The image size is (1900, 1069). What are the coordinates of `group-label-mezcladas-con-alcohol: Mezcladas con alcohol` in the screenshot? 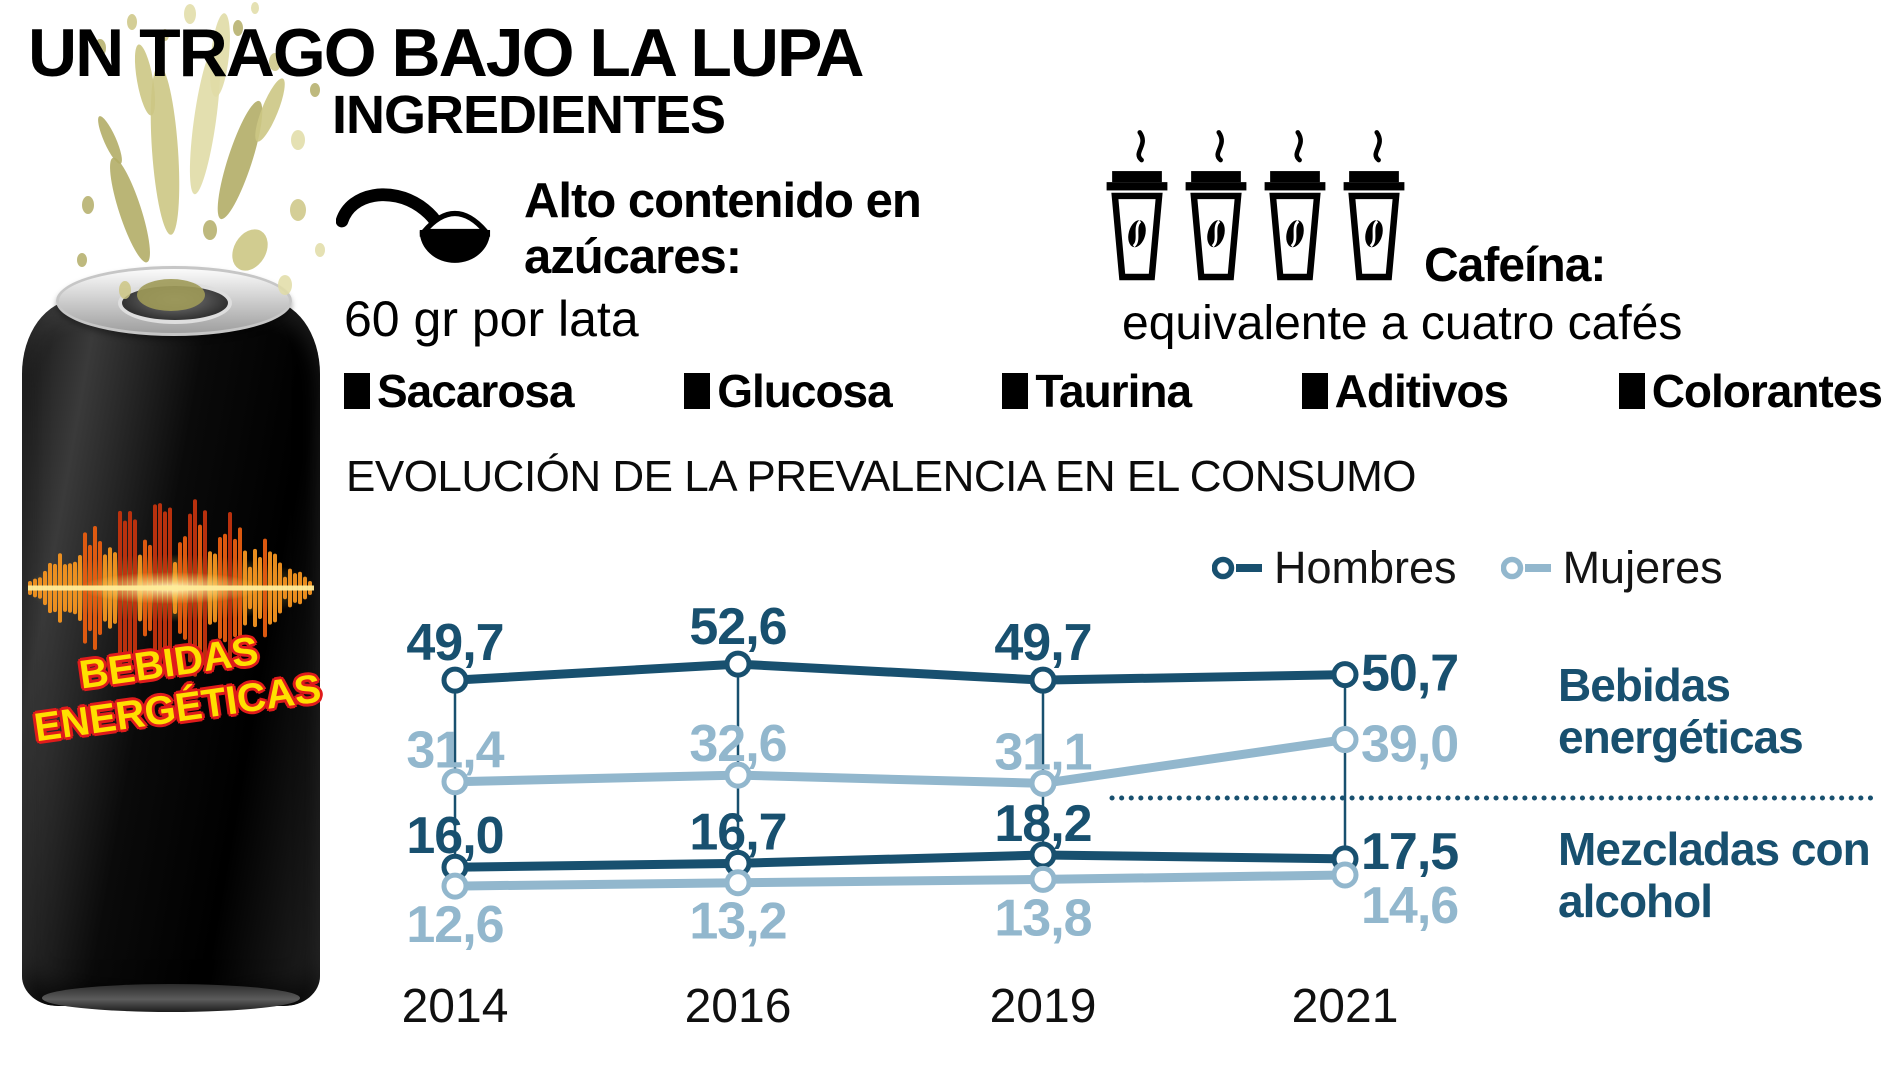 It's located at (1714, 875).